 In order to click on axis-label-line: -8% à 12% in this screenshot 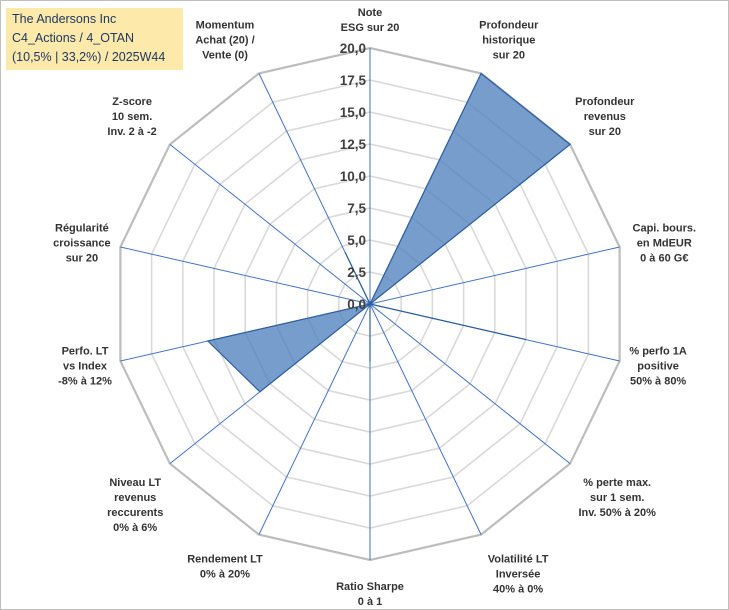, I will do `click(85, 381)`.